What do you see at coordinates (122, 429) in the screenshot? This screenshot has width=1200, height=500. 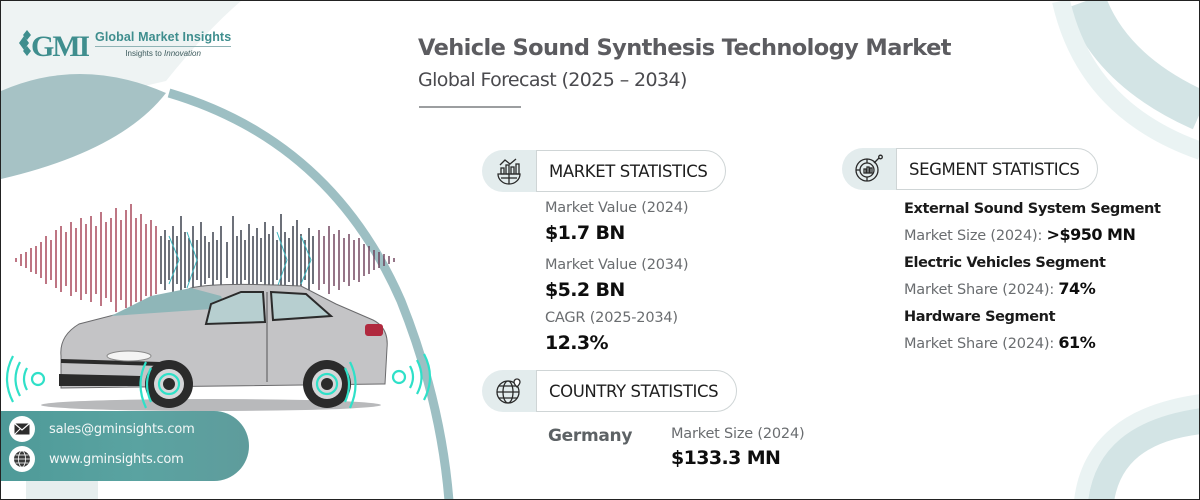 I see `email-link: sales@gminsights.com` at bounding box center [122, 429].